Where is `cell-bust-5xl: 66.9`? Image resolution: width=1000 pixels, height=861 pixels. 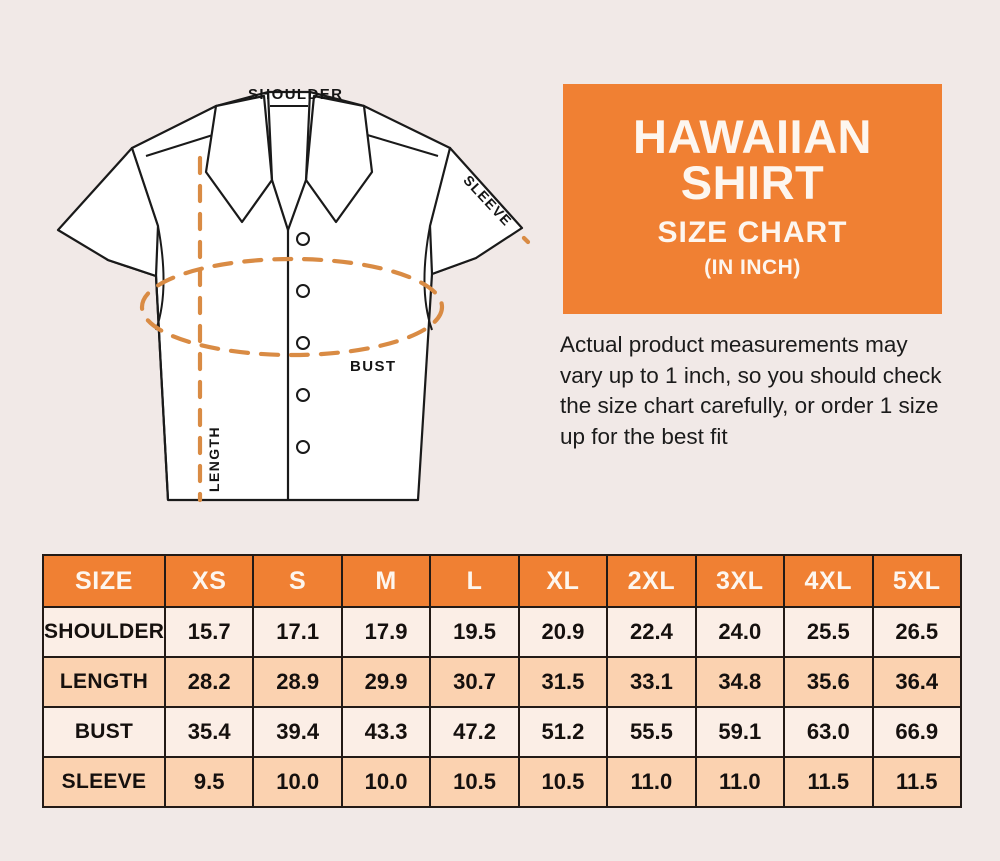 cell-bust-5xl: 66.9 is located at coordinates (916, 732).